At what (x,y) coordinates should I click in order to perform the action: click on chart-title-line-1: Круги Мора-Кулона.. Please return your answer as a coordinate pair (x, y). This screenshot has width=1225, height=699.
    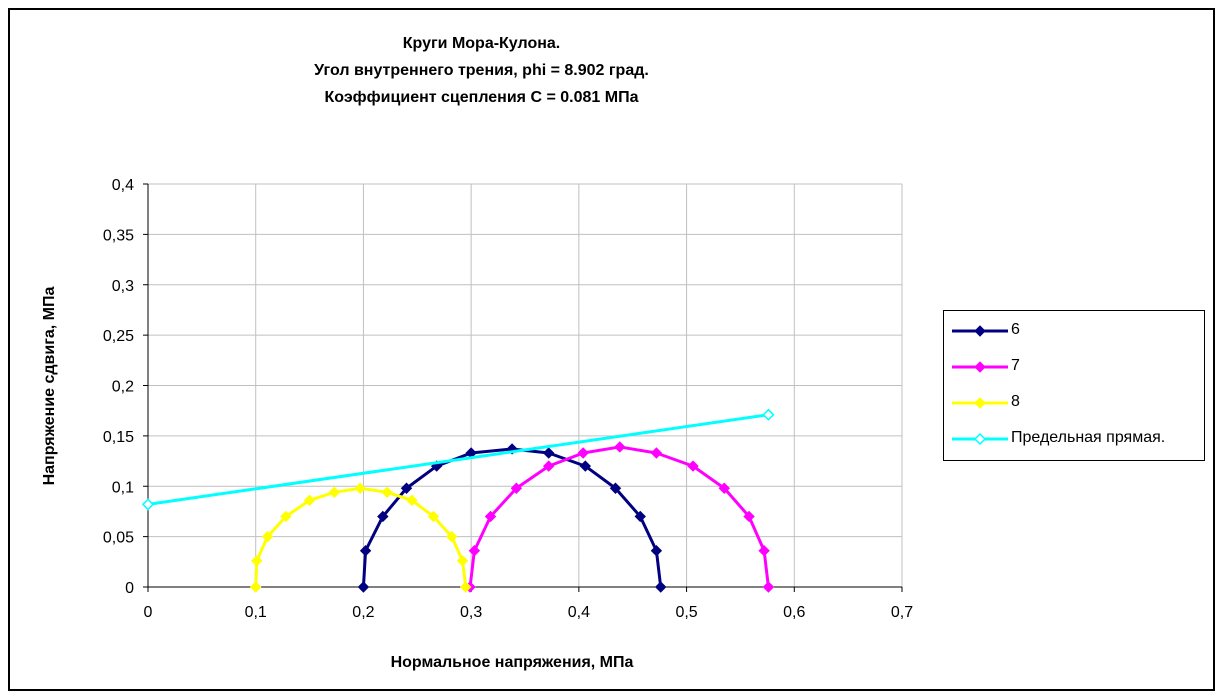
    Looking at the image, I should click on (481, 43).